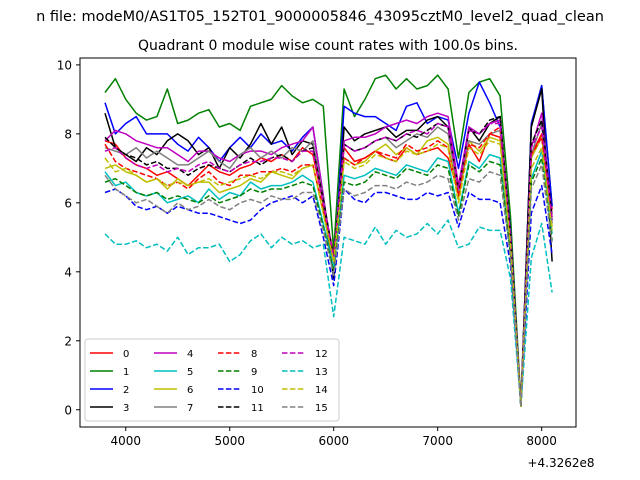 This screenshot has width=640, height=480. I want to click on legend-label-5: 5, so click(190, 372).